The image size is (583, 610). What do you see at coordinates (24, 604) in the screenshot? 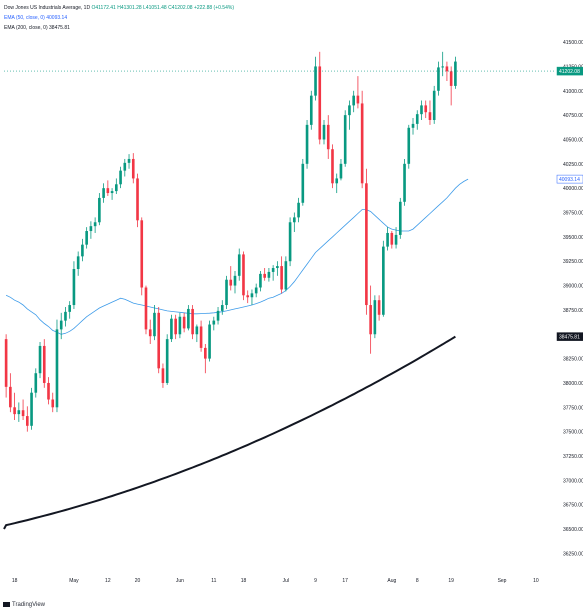
I see `tradingview-logo: TradingView` at bounding box center [24, 604].